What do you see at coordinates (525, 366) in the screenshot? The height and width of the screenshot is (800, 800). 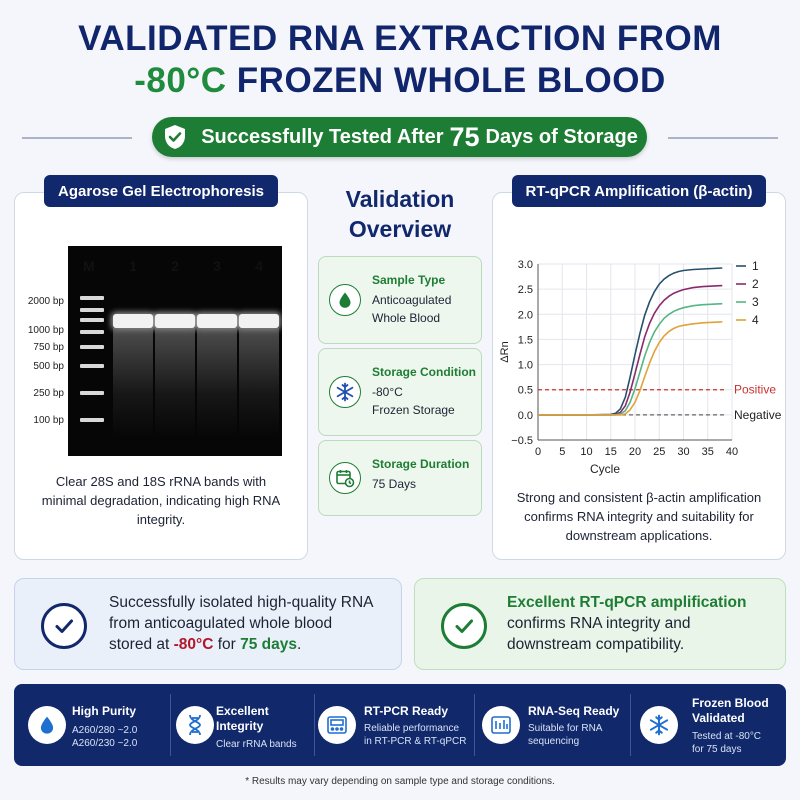 I see `y-tick-label: 1.0` at bounding box center [525, 366].